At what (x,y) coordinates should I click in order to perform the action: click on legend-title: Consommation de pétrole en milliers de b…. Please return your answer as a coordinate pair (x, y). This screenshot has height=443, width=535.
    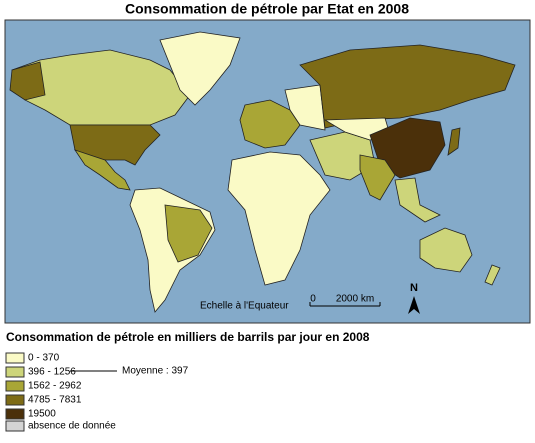
    Looking at the image, I should click on (188, 337).